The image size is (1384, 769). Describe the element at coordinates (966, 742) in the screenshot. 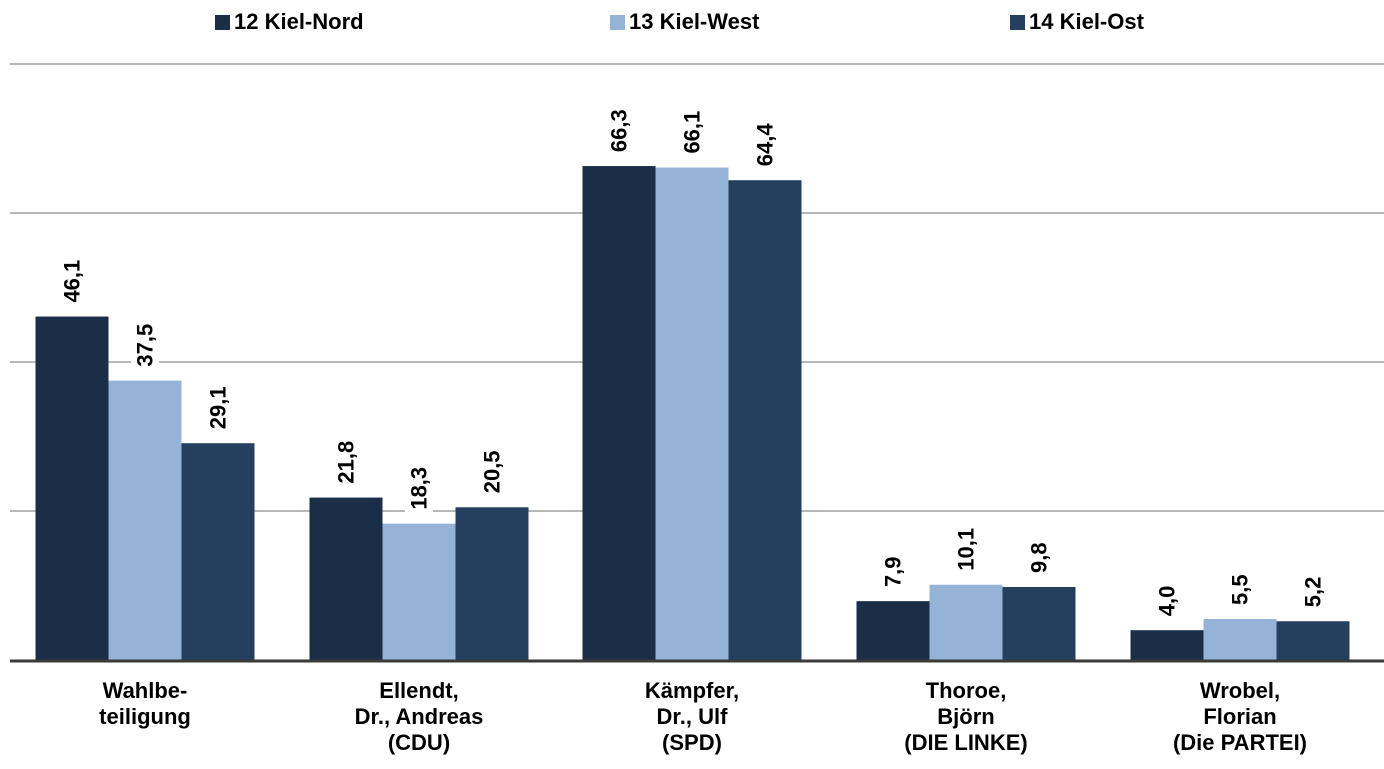

I see `category-label-line: (DIE LINKE)` at that location.